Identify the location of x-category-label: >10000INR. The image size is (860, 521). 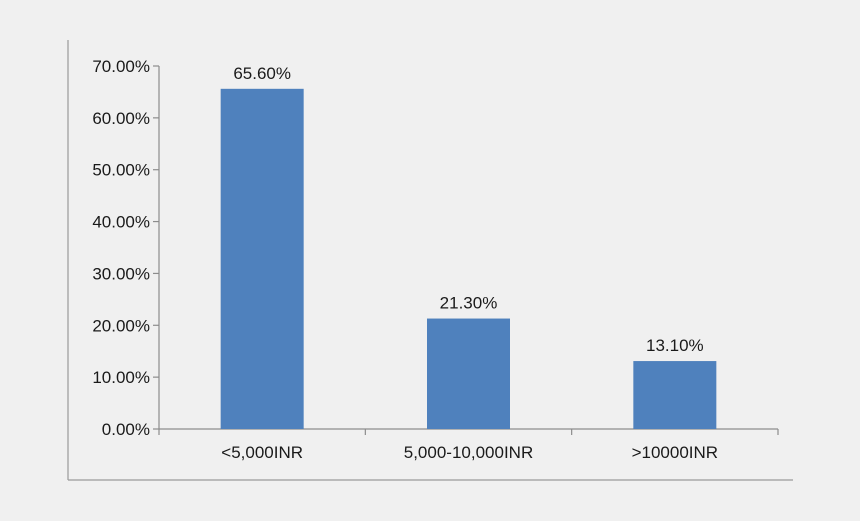
(675, 452).